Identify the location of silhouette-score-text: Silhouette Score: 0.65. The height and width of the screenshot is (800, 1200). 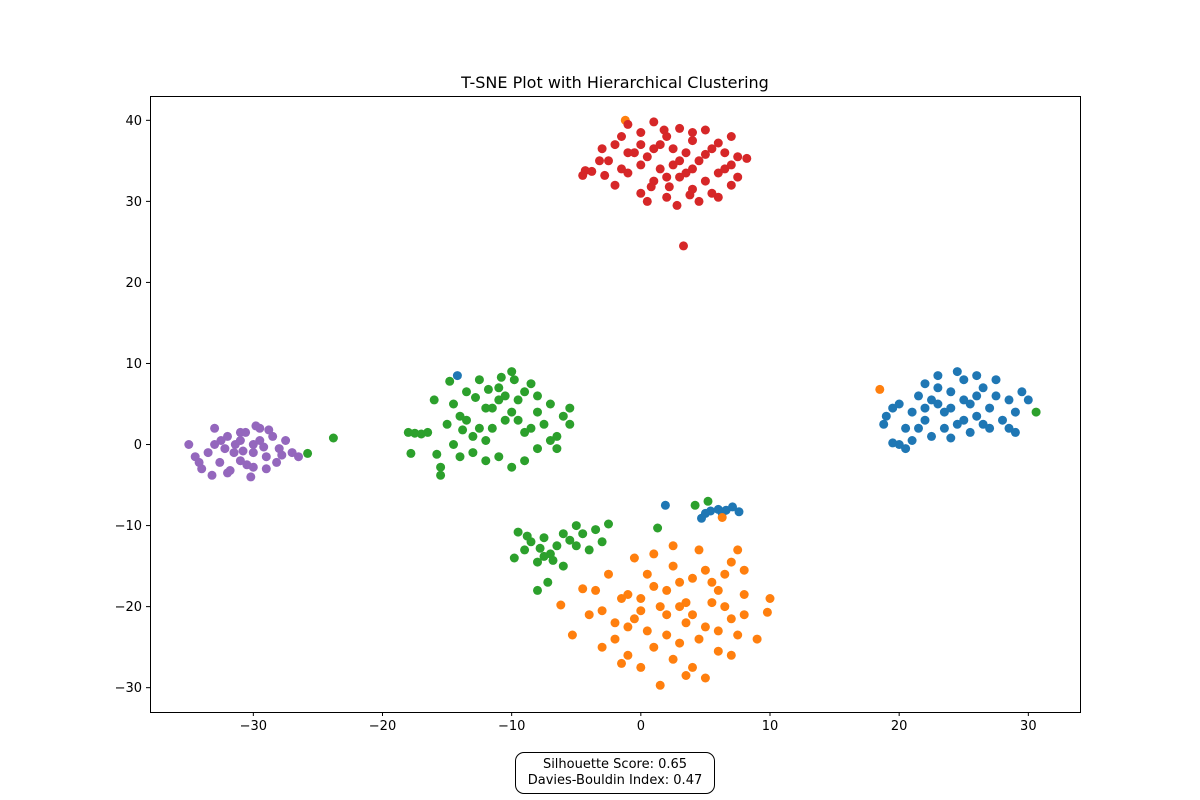
(615, 764).